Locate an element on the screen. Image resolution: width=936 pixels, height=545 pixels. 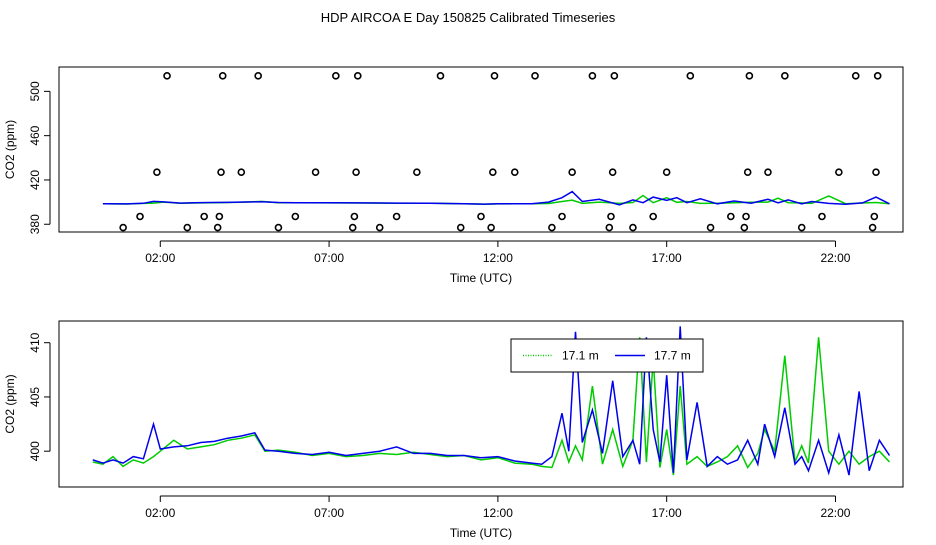
panel1-x-tick-label: 17:00 is located at coordinates (667, 258).